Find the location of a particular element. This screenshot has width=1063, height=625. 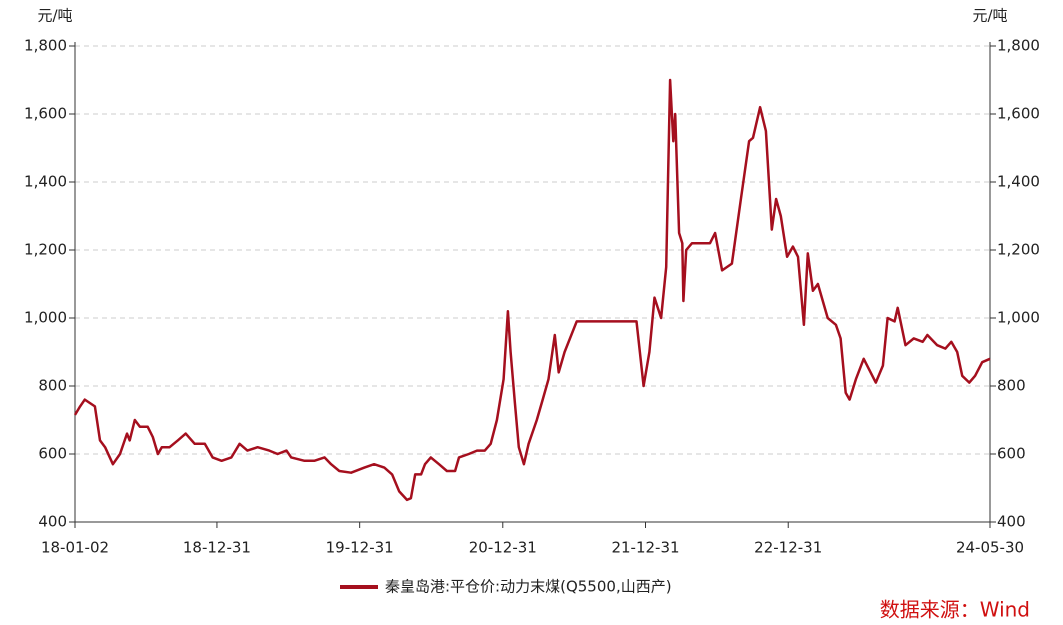

y-tick-label: 600 is located at coordinates (52, 454).